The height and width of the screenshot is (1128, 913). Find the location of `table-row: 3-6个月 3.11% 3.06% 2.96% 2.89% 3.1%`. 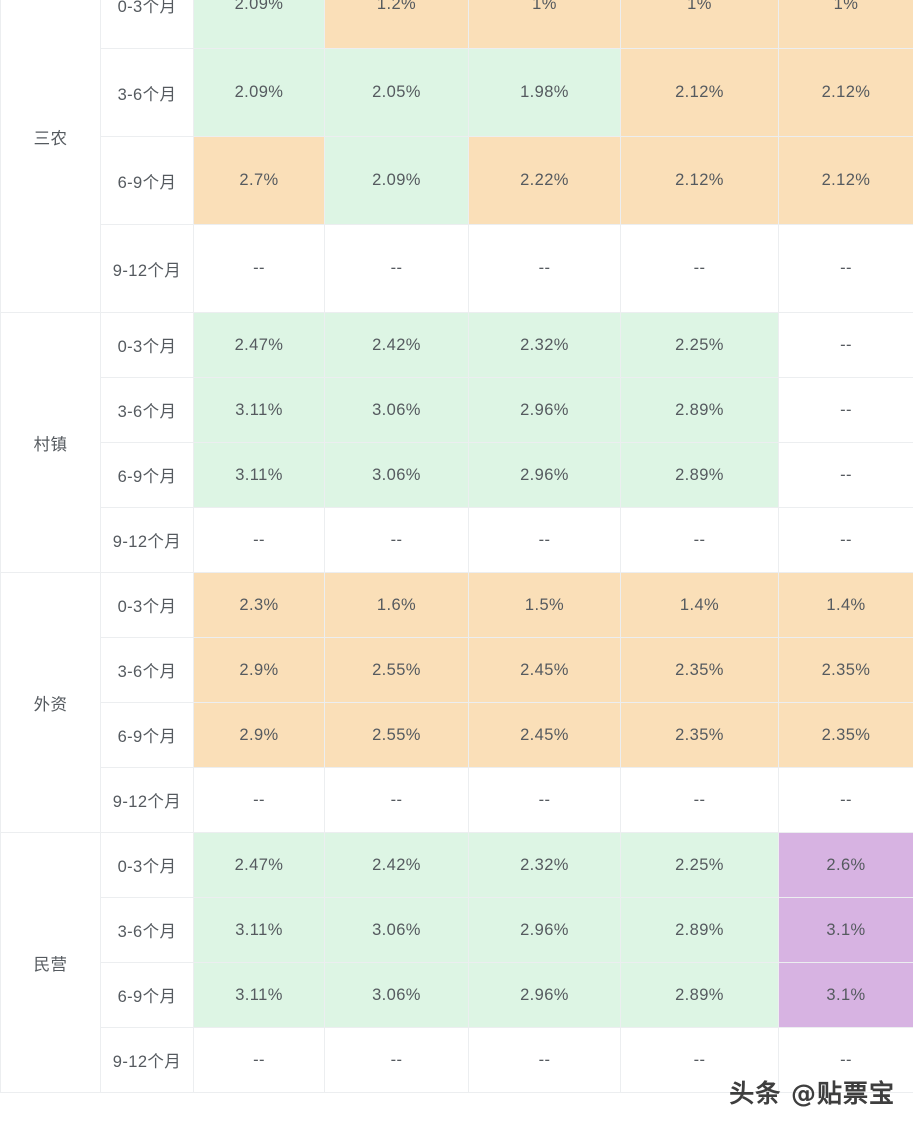

table-row: 3-6个月 3.11% 3.06% 2.96% 2.89% 3.1% is located at coordinates (457, 930).